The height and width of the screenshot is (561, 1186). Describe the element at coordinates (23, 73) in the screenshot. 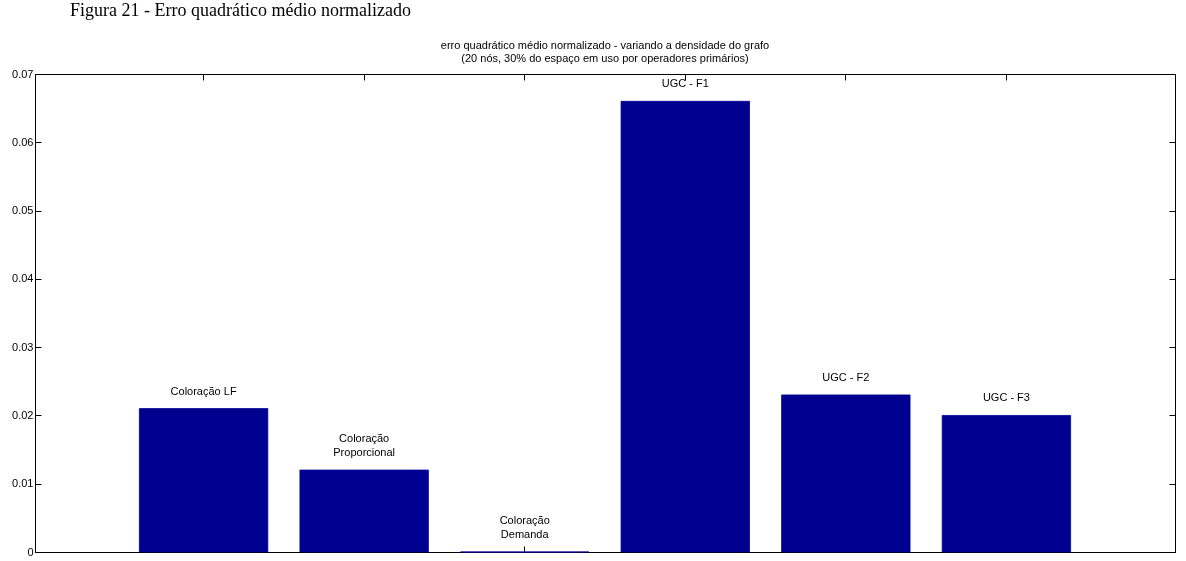

I see `y-tick-label: 0.07` at that location.